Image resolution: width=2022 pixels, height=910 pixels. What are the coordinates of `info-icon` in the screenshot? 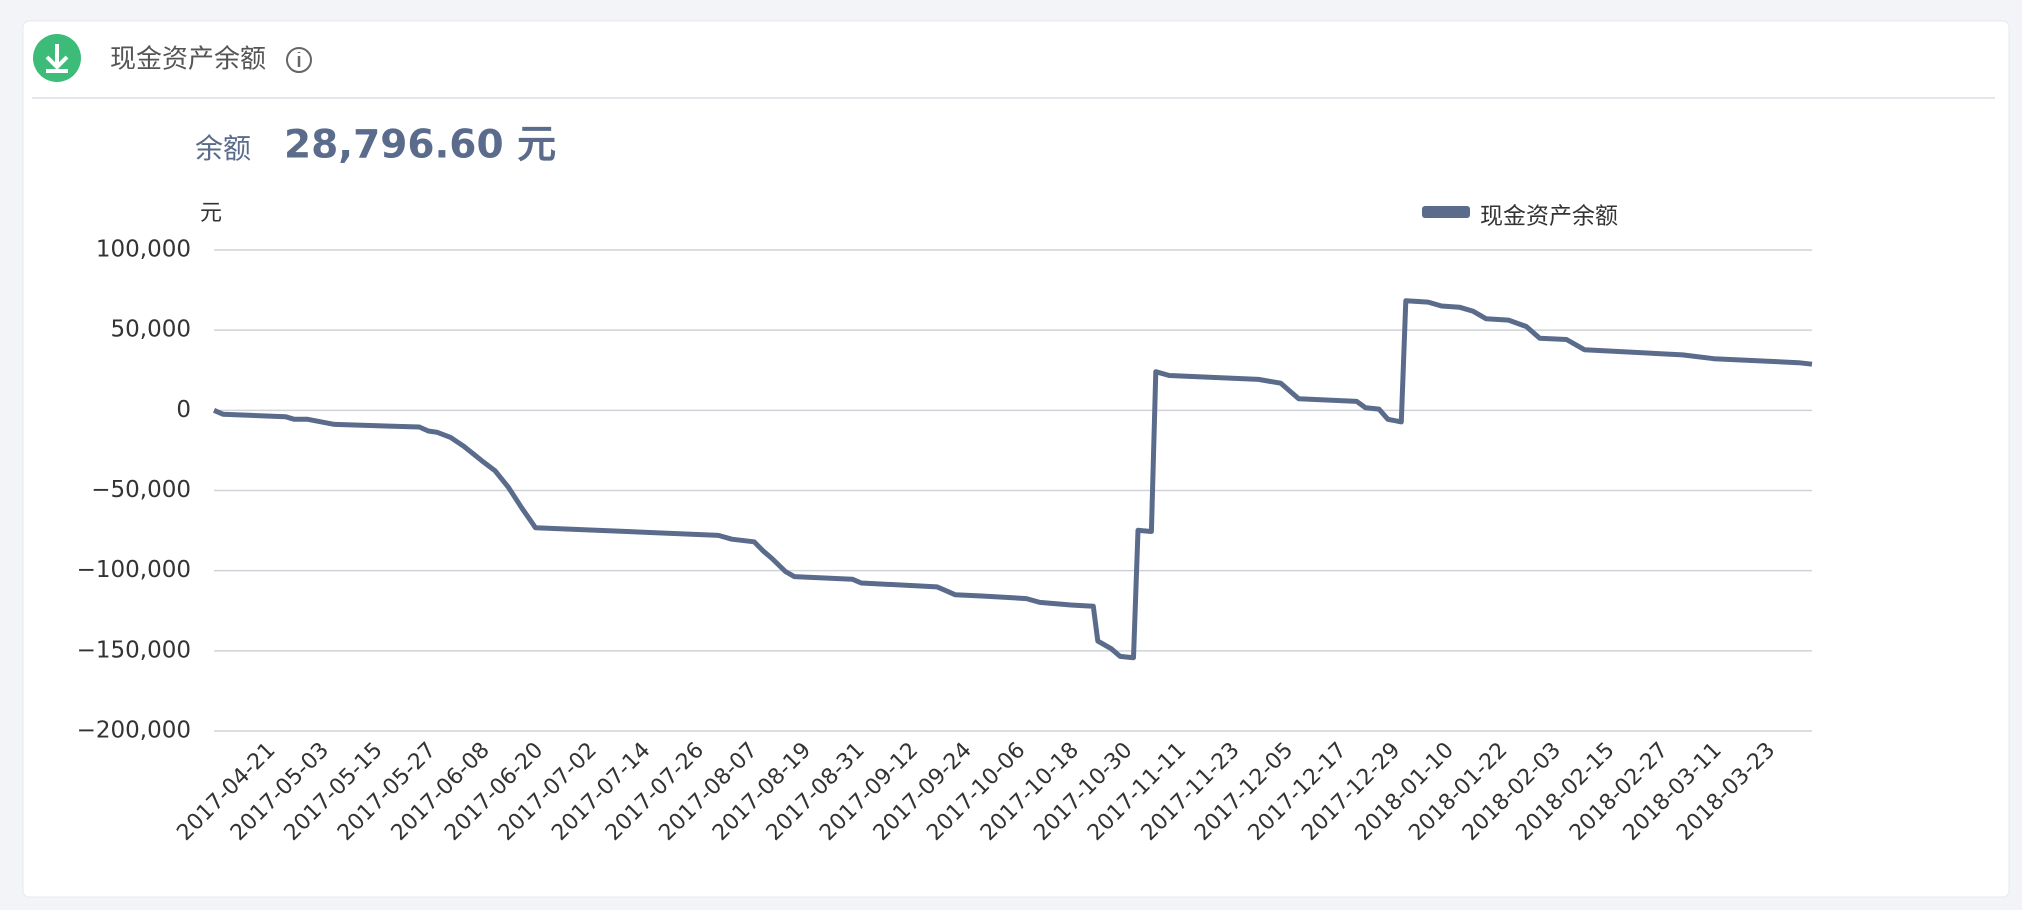 It's located at (299, 60).